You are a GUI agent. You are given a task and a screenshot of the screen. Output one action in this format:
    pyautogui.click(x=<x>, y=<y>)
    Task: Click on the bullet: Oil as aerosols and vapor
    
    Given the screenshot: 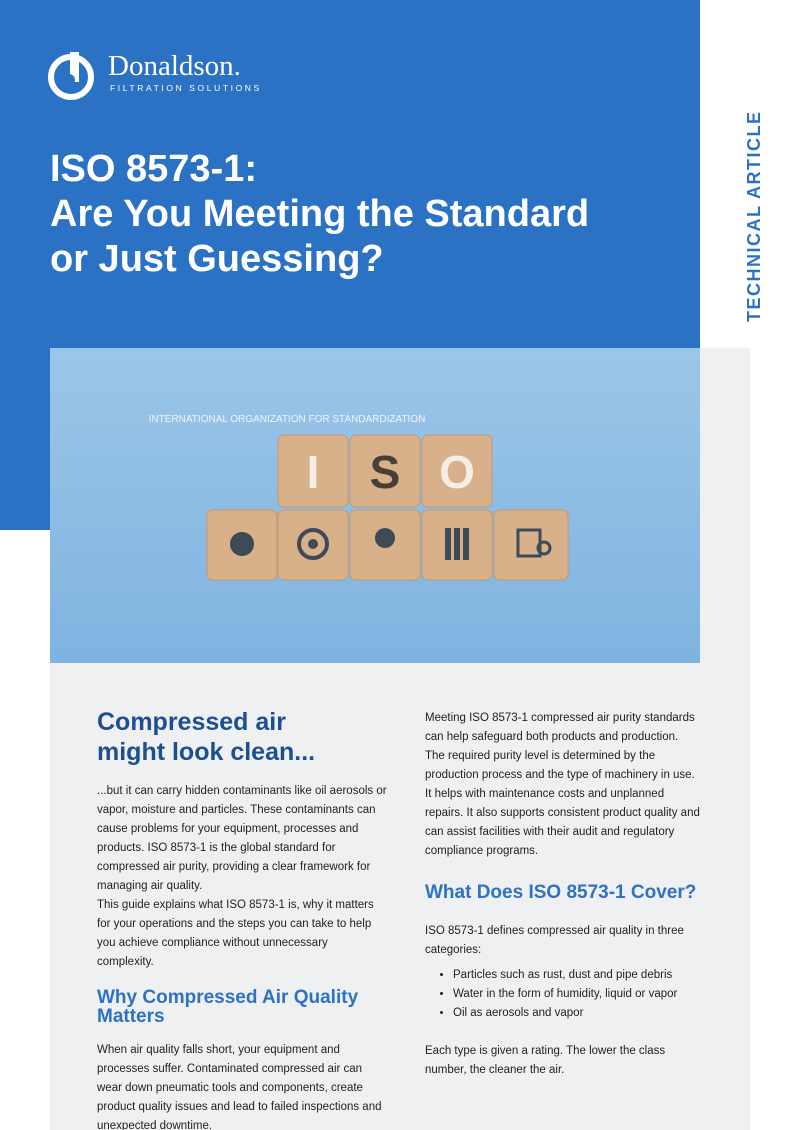 What is the action you would take?
    pyautogui.click(x=576, y=1013)
    